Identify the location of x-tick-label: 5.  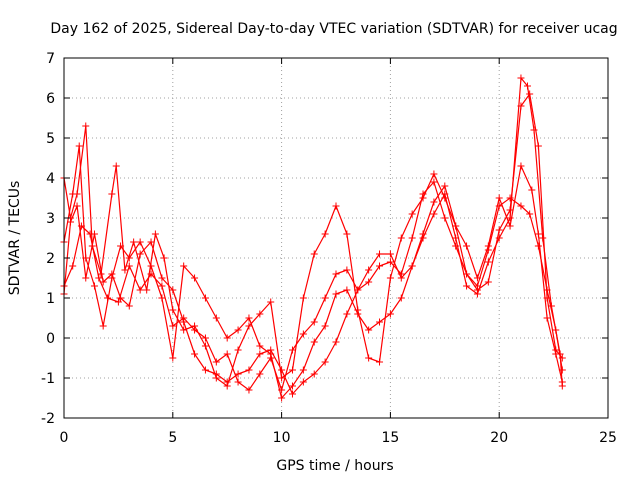
(172, 438).